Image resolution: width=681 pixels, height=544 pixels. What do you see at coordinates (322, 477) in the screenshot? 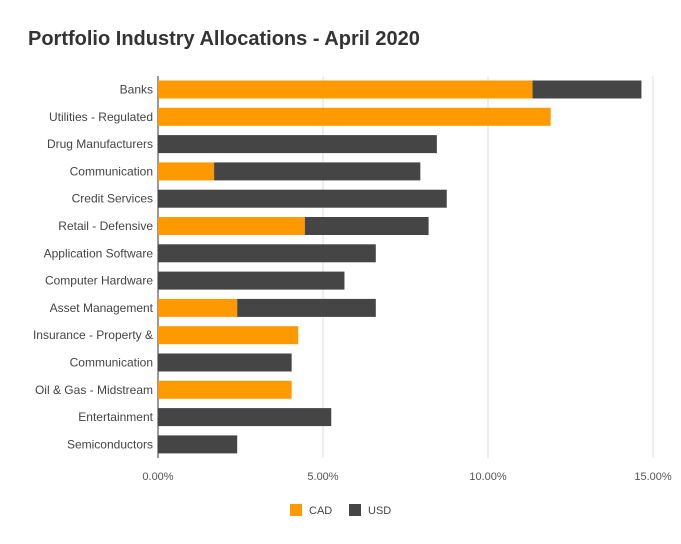
I see `x-tick-label: 5.00%` at bounding box center [322, 477].